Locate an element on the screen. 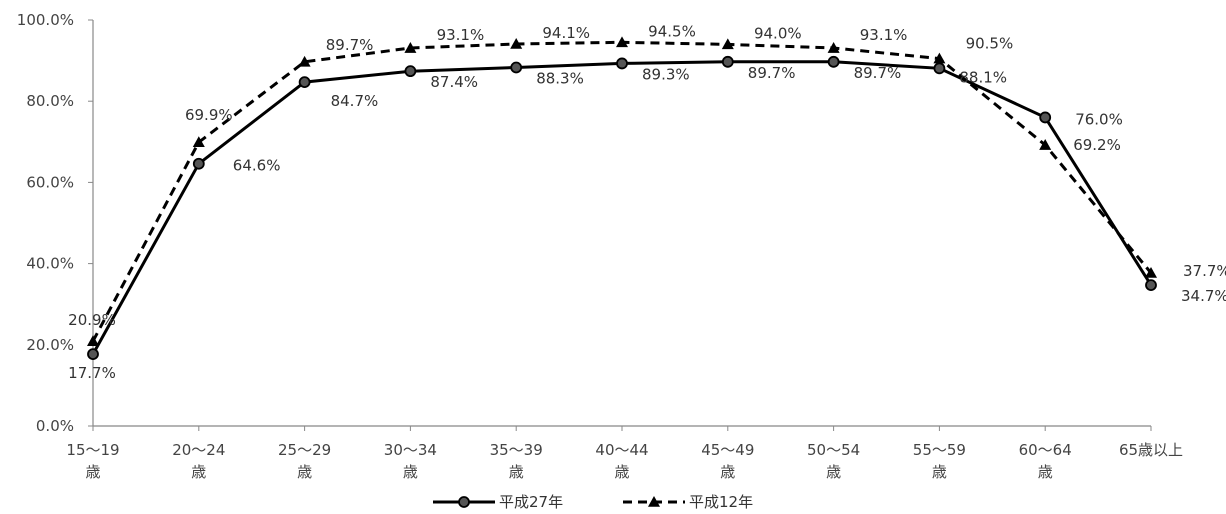  y-tick-label: 40.0% is located at coordinates (50, 264).